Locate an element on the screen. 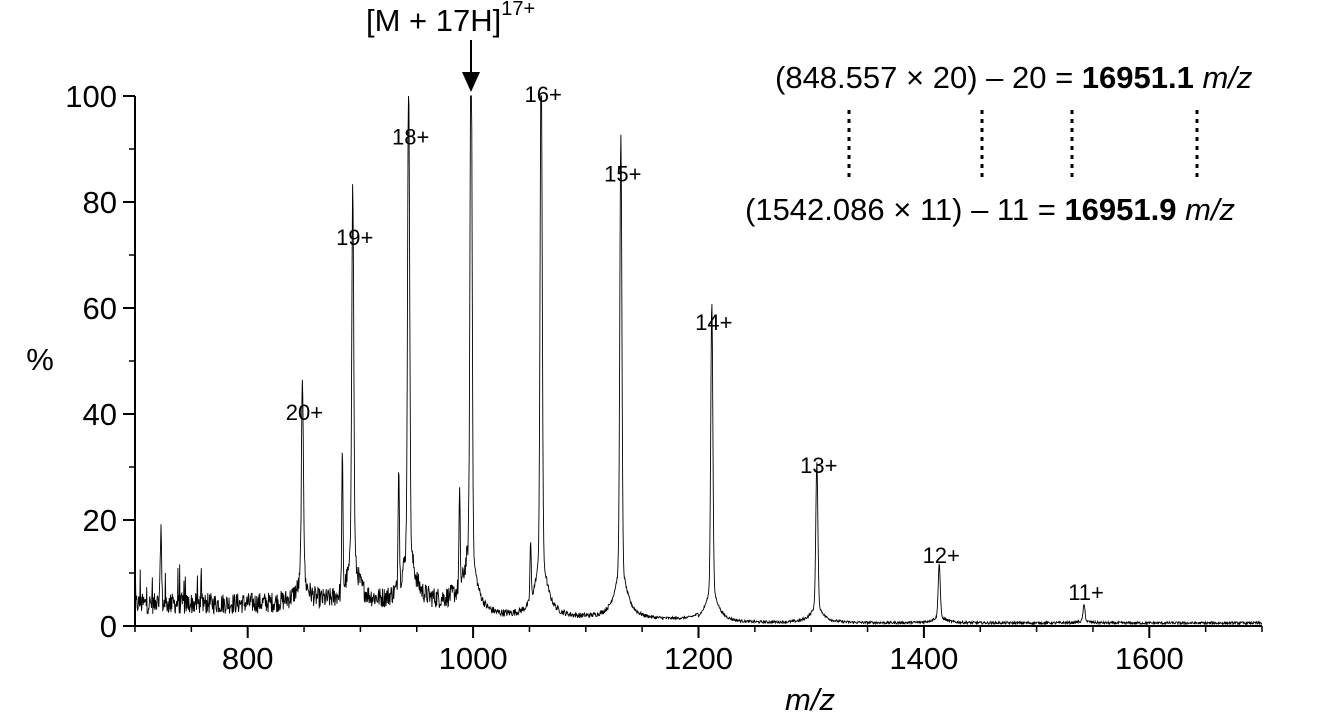 The height and width of the screenshot is (728, 1335). peak-label-11plus: 11+ is located at coordinates (1086, 592).